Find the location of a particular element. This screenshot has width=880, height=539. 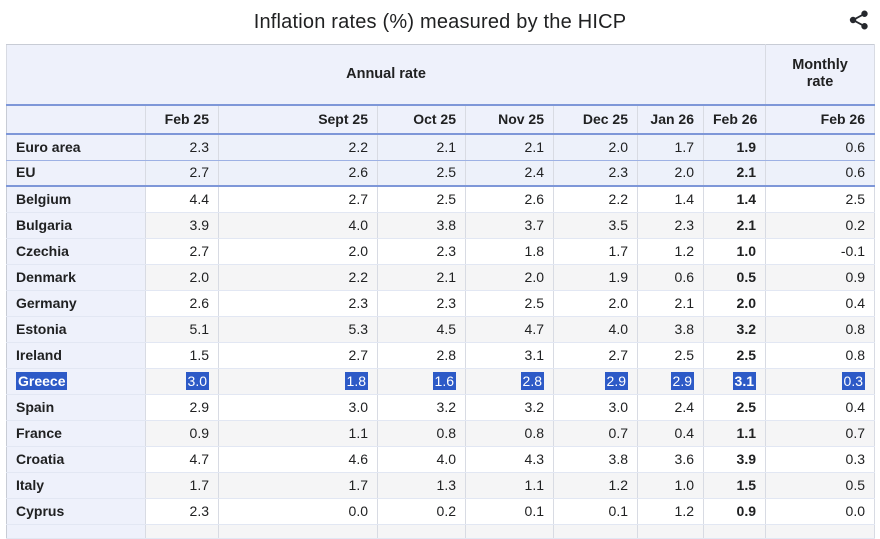

row-header-cell is located at coordinates (76, 531).